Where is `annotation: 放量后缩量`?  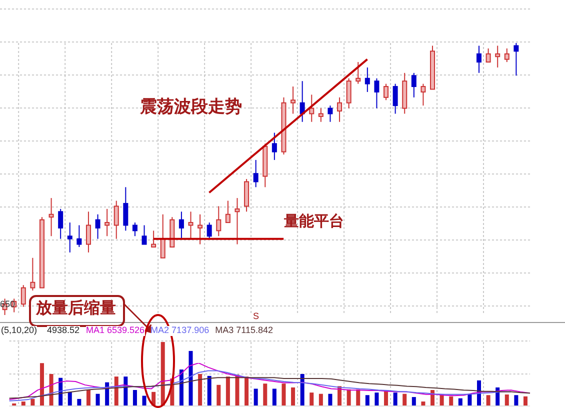 annotation: 放量后缩量 is located at coordinates (76, 309).